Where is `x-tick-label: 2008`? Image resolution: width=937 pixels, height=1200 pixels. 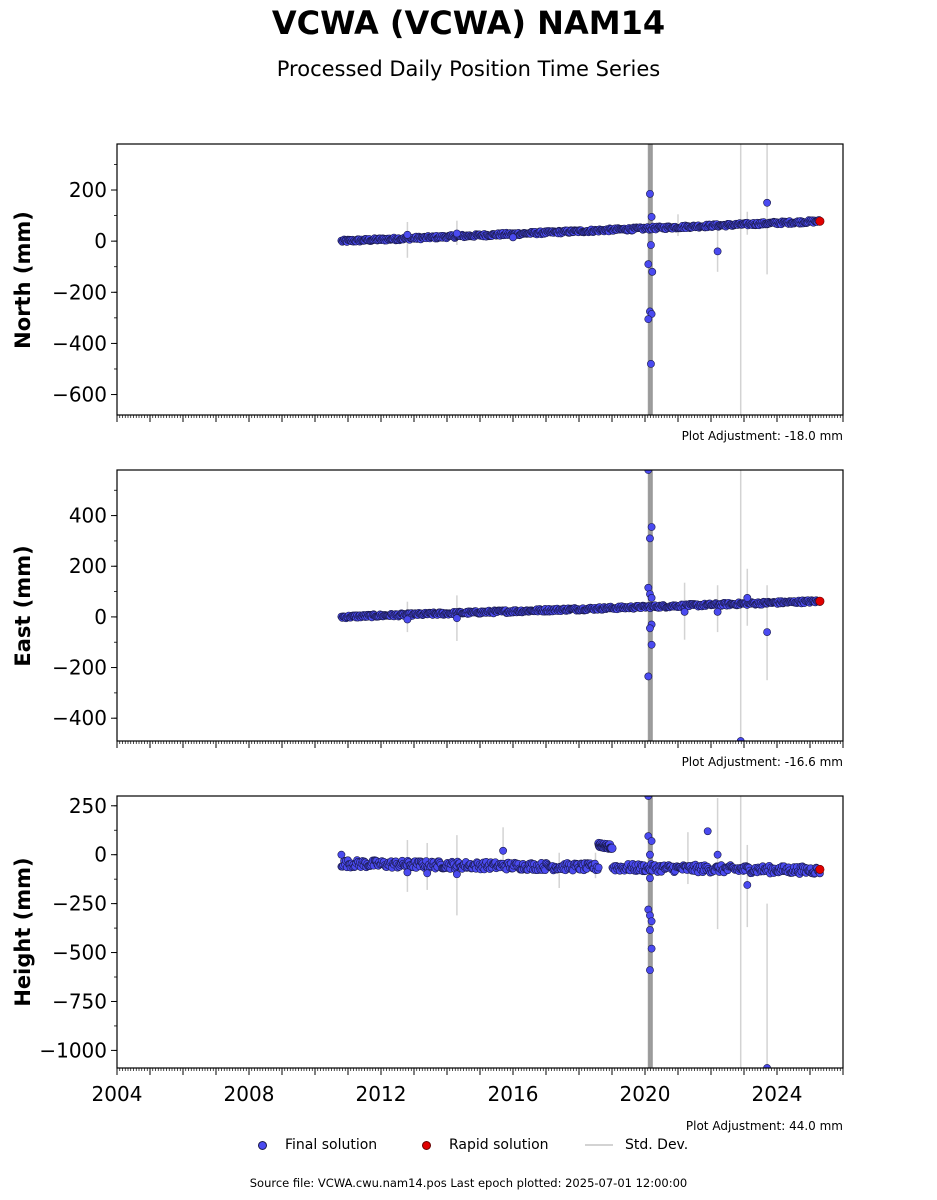 x-tick-label: 2008 is located at coordinates (249, 1094).